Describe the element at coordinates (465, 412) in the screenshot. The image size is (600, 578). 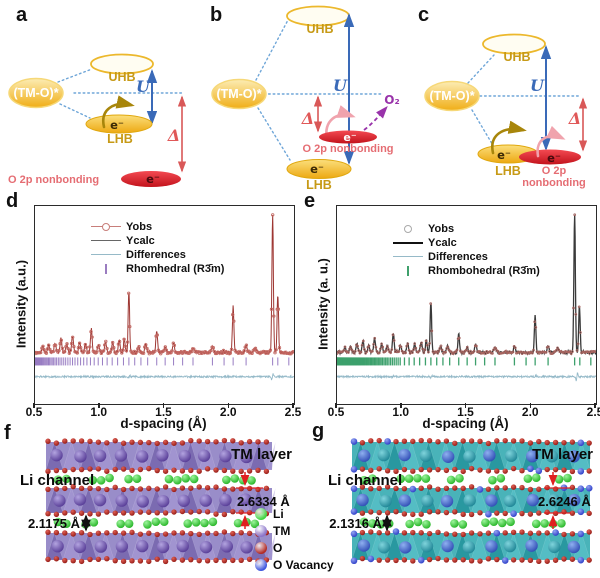
I see `x-tick-label: 1.5` at that location.